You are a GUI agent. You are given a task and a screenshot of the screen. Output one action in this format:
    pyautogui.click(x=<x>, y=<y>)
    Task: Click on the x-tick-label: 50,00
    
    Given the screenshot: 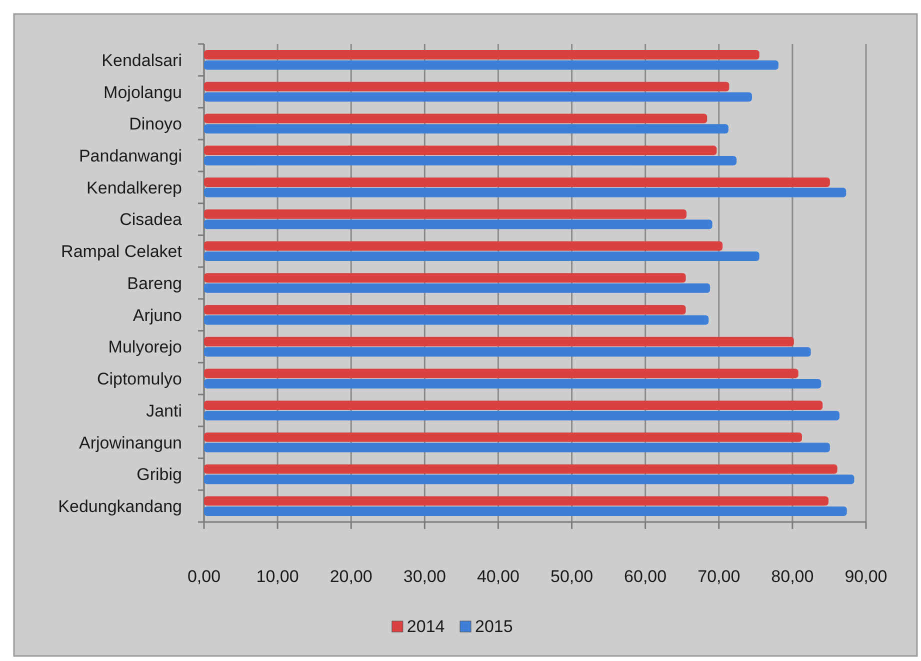 What is the action you would take?
    pyautogui.click(x=572, y=576)
    